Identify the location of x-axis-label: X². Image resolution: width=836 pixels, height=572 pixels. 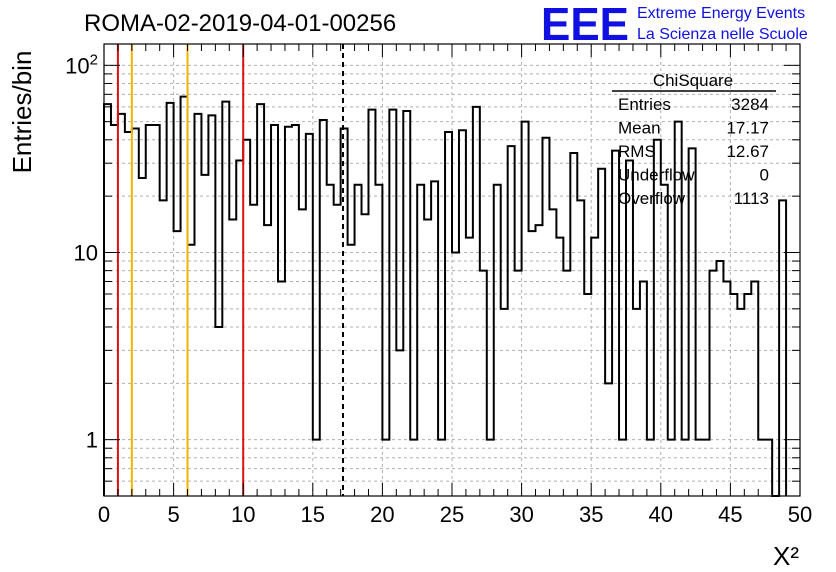
(786, 556).